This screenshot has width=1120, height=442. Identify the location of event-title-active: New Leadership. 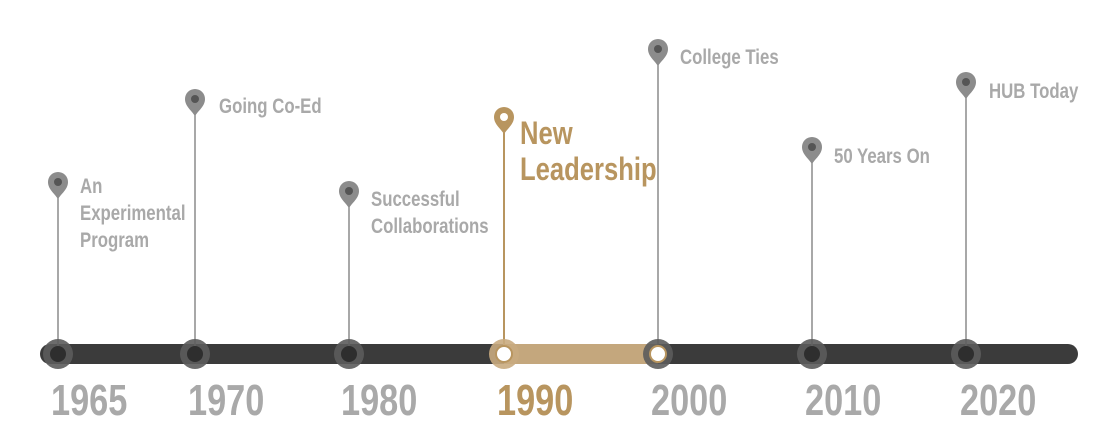
(588, 151).